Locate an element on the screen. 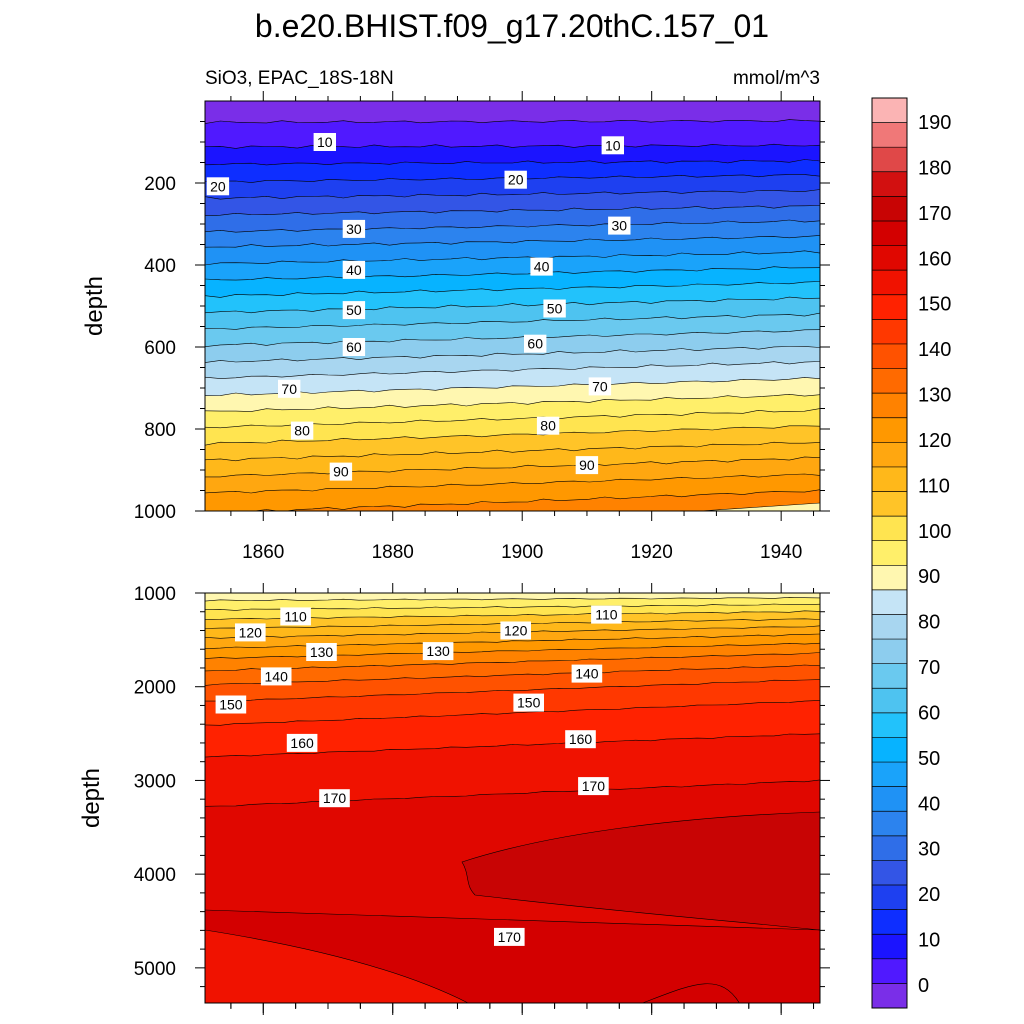 This screenshot has height=1024, width=1024. contour-value-text: 170 is located at coordinates (594, 786).